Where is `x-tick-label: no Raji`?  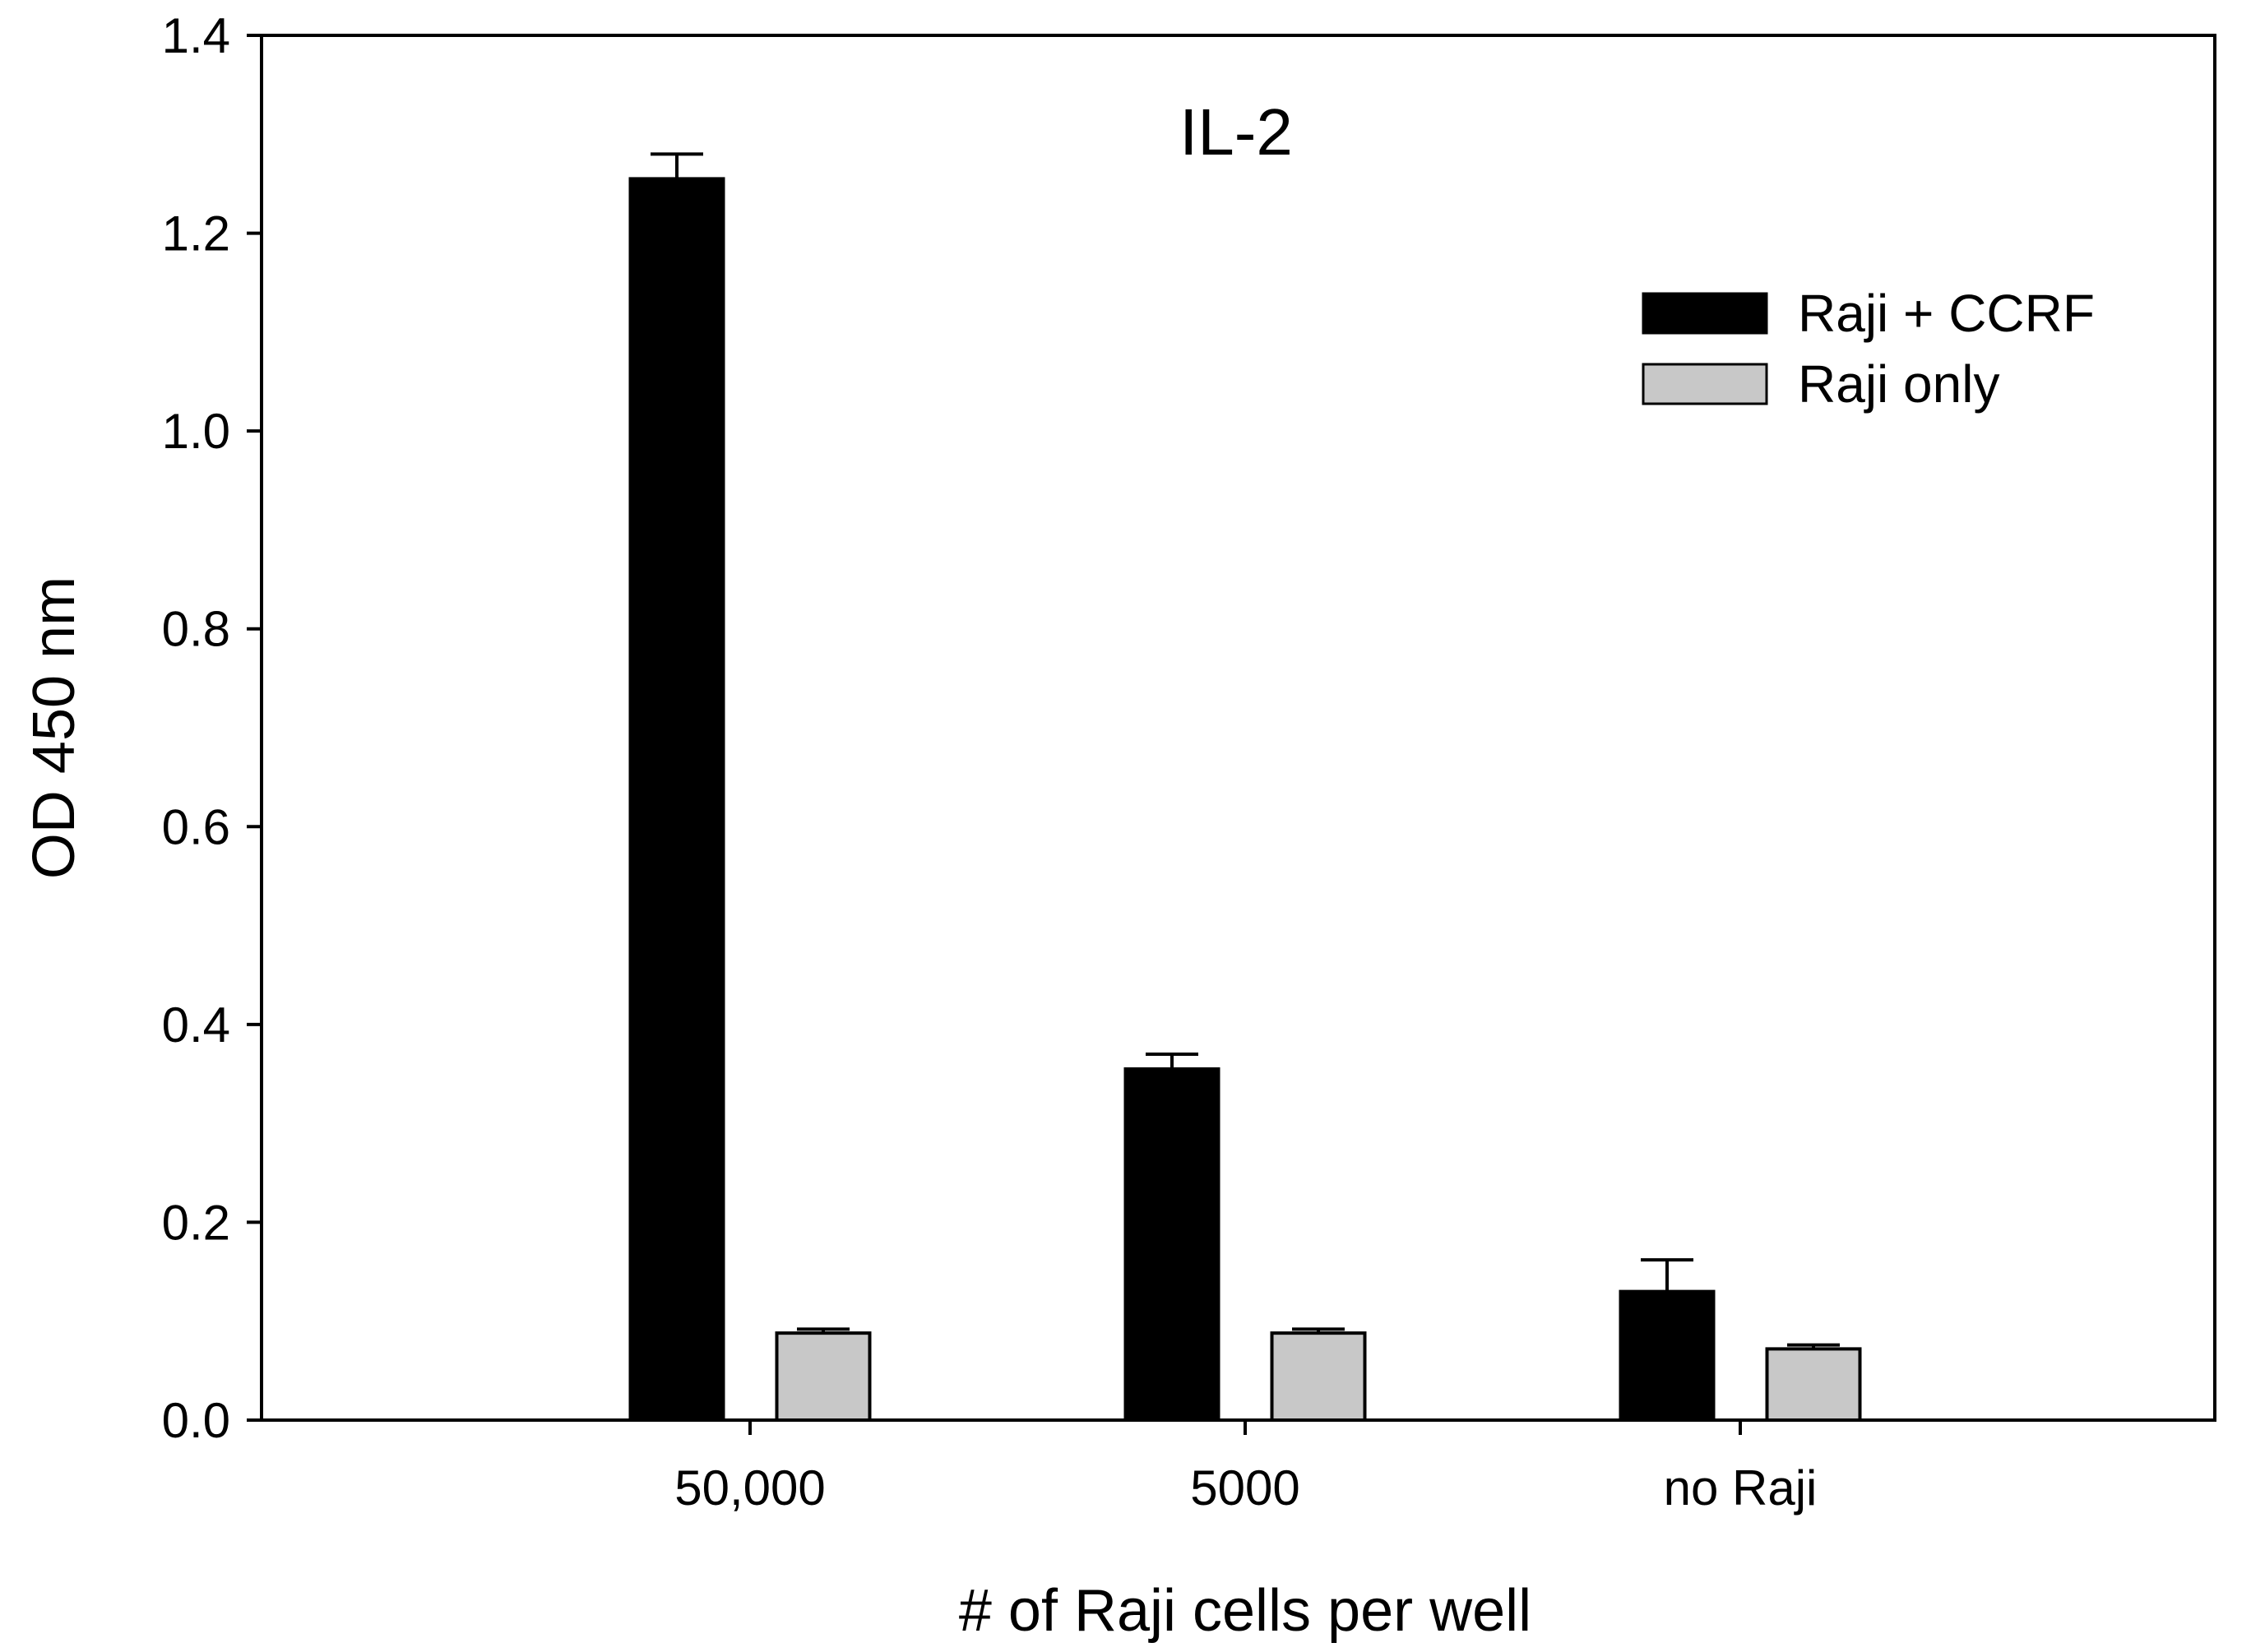
x-tick-label: no Raji is located at coordinates (1741, 1488).